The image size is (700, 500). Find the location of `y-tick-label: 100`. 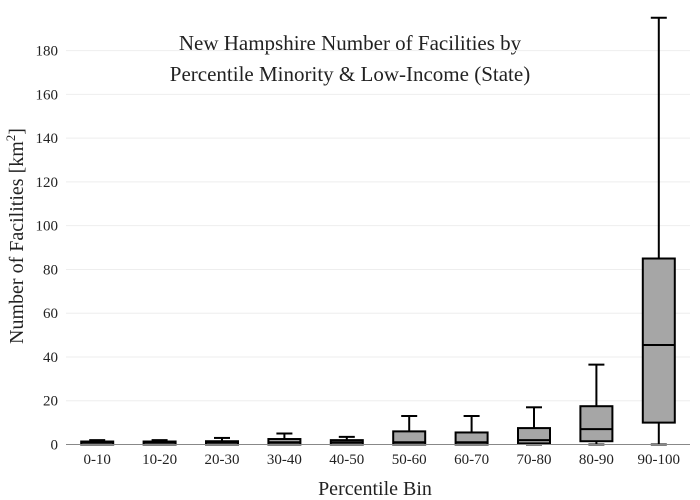

y-tick-label: 100 is located at coordinates (47, 227).